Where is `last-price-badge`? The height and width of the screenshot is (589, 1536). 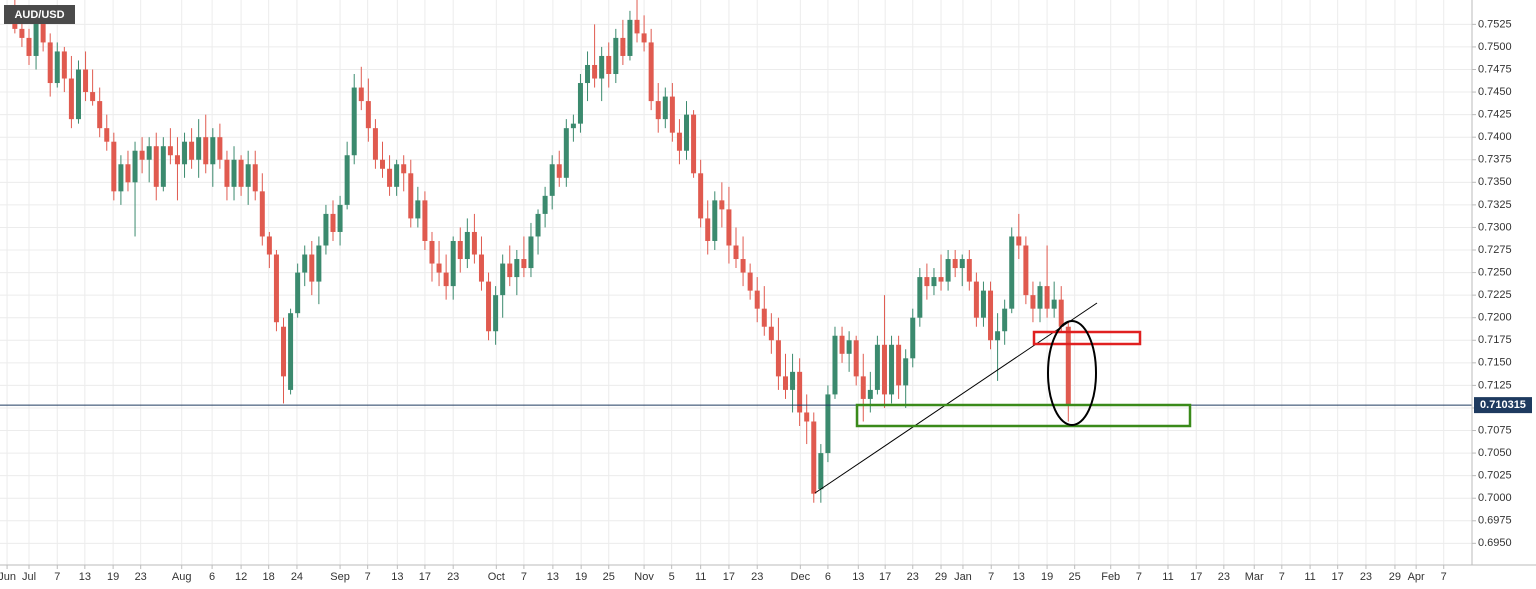 last-price-badge is located at coordinates (1503, 405).